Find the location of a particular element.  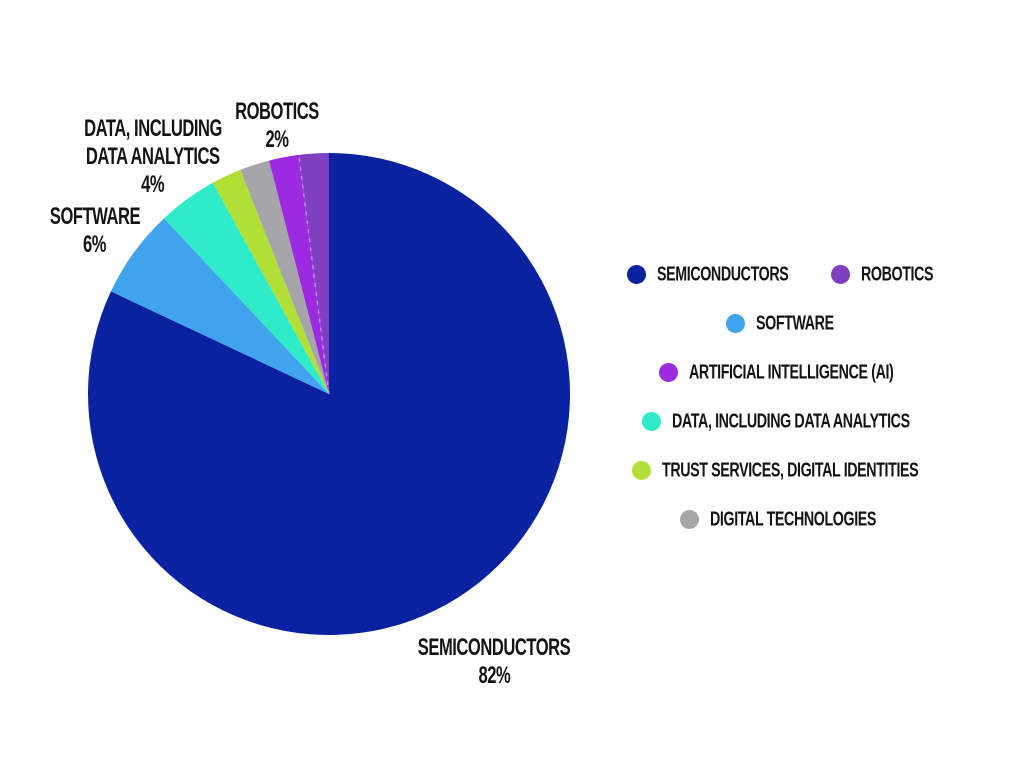

label-text: DATA ANALYTICS is located at coordinates (153, 156).